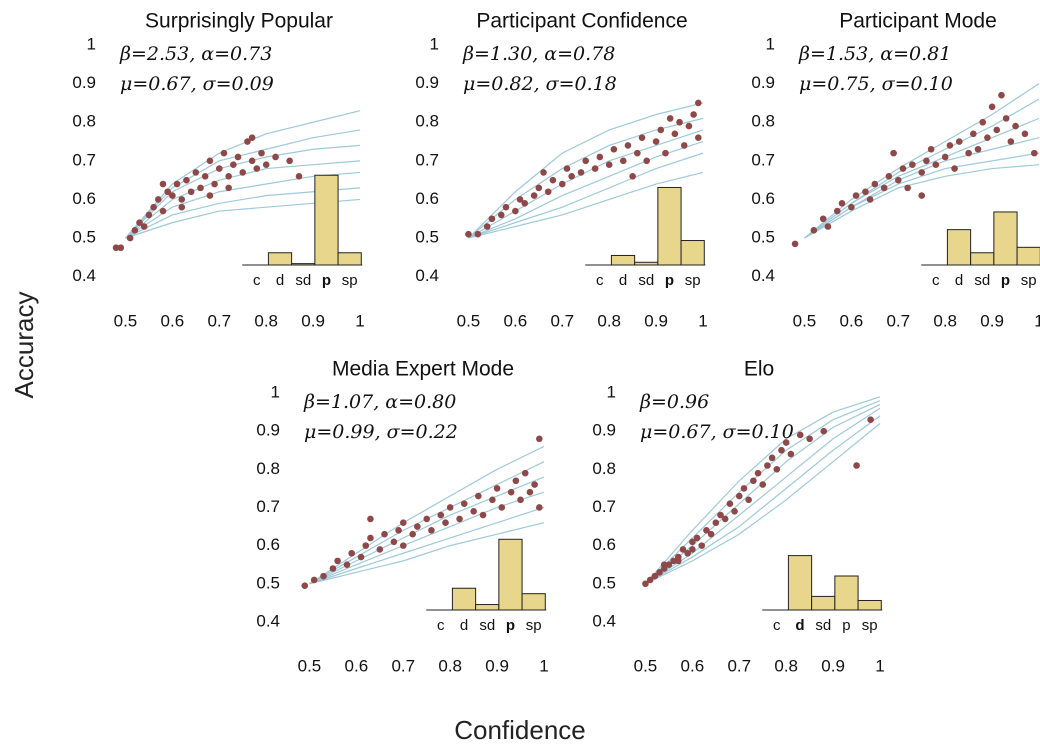 Image resolution: width=1040 pixels, height=750 pixels. Describe the element at coordinates (739, 665) in the screenshot. I see `x-tick-label: 0.7` at that location.